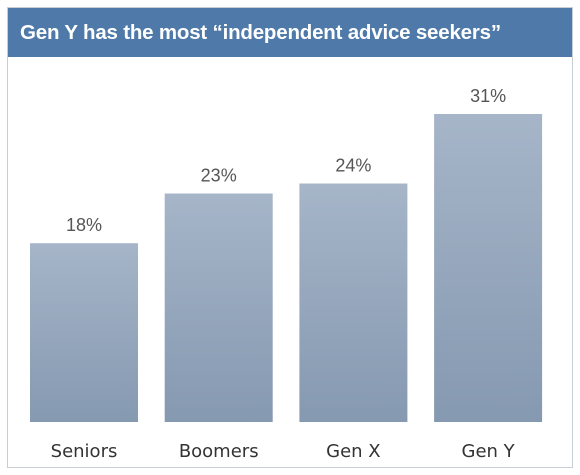 This screenshot has height=475, width=580. What do you see at coordinates (84, 451) in the screenshot?
I see `category-label-seniors: Seniors` at bounding box center [84, 451].